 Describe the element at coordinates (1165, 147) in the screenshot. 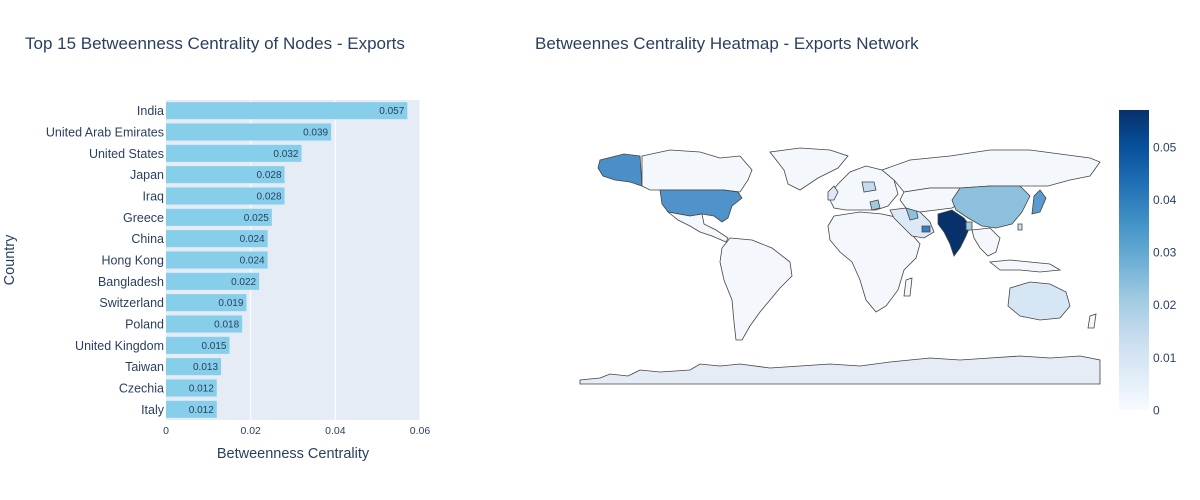

I see `colorbar-tick-label: 0.05` at that location.